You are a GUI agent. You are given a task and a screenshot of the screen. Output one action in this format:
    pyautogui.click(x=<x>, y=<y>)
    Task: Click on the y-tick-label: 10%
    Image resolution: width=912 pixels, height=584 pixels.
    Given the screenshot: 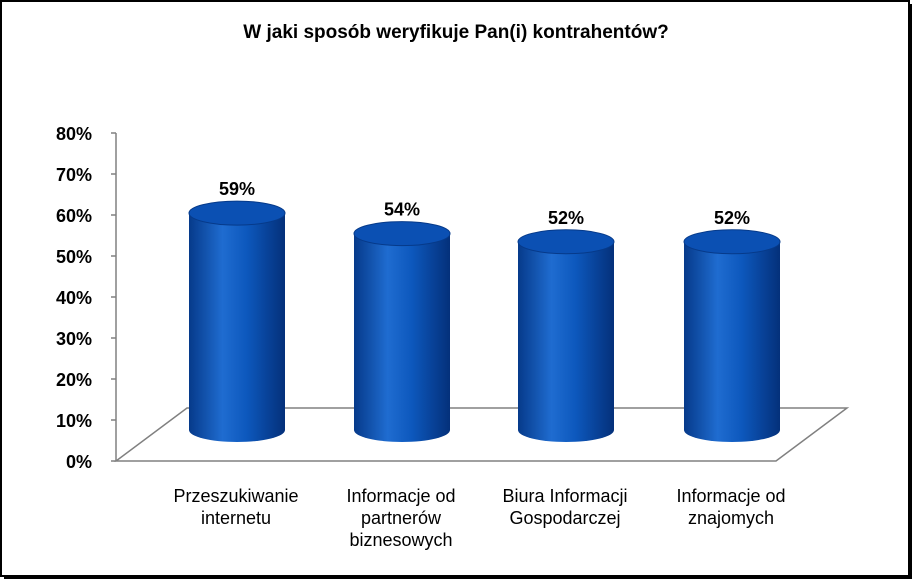 What is the action you would take?
    pyautogui.click(x=74, y=421)
    